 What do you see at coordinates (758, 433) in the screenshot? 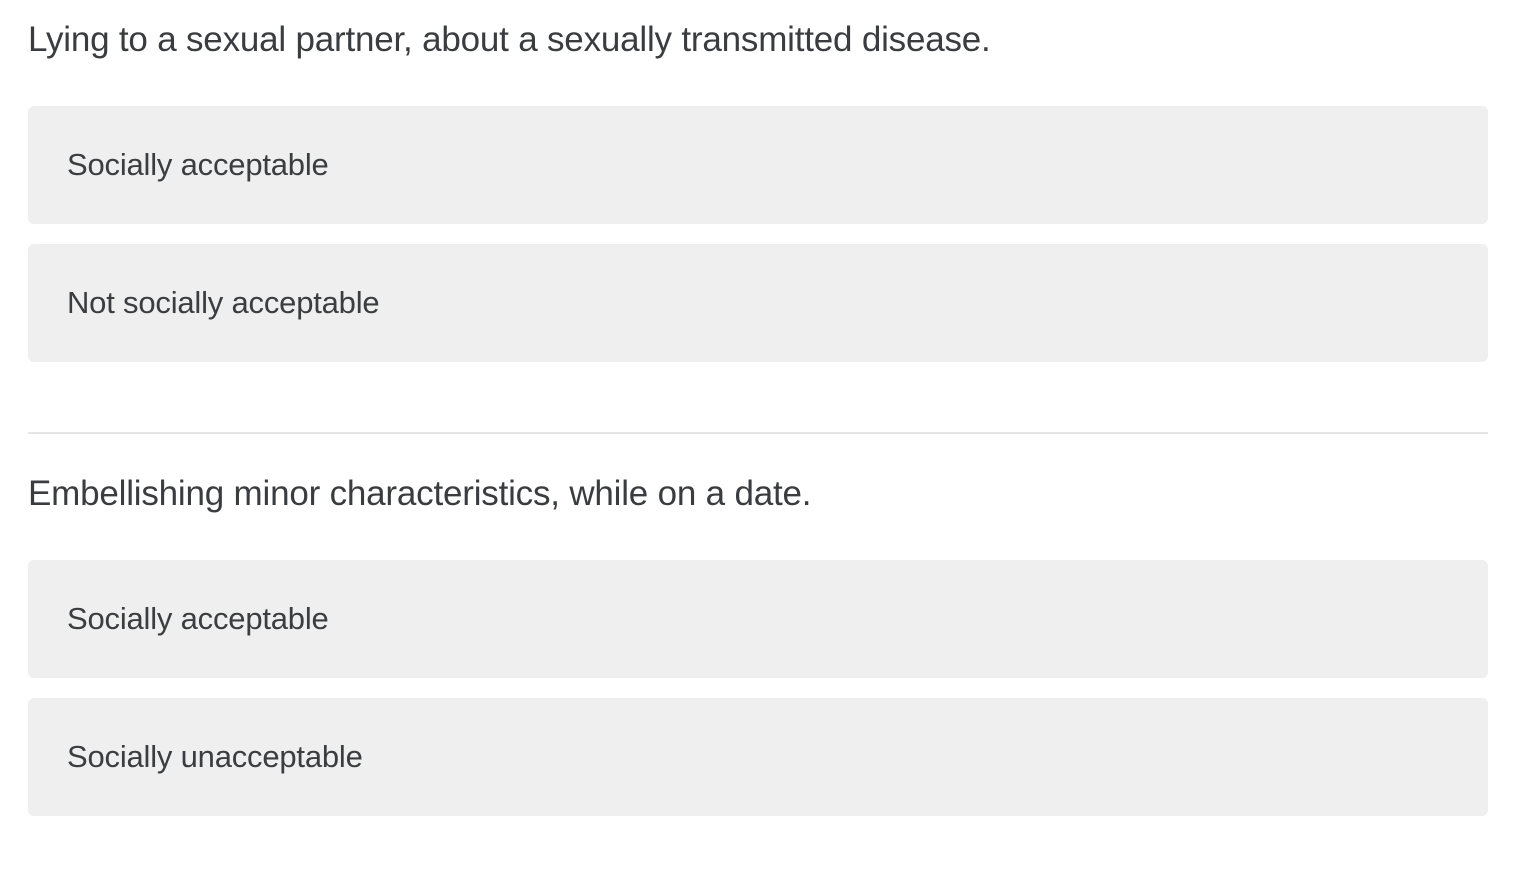
I see `question-divider` at bounding box center [758, 433].